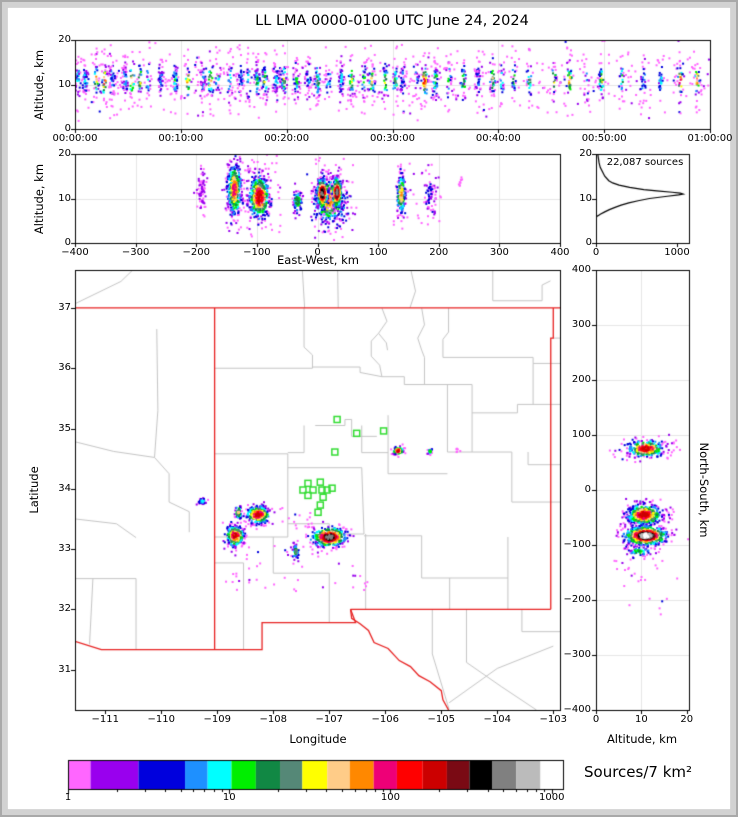  What do you see at coordinates (196, 252) in the screenshot?
I see `eastwest-axis-tick: −200` at bounding box center [196, 252].